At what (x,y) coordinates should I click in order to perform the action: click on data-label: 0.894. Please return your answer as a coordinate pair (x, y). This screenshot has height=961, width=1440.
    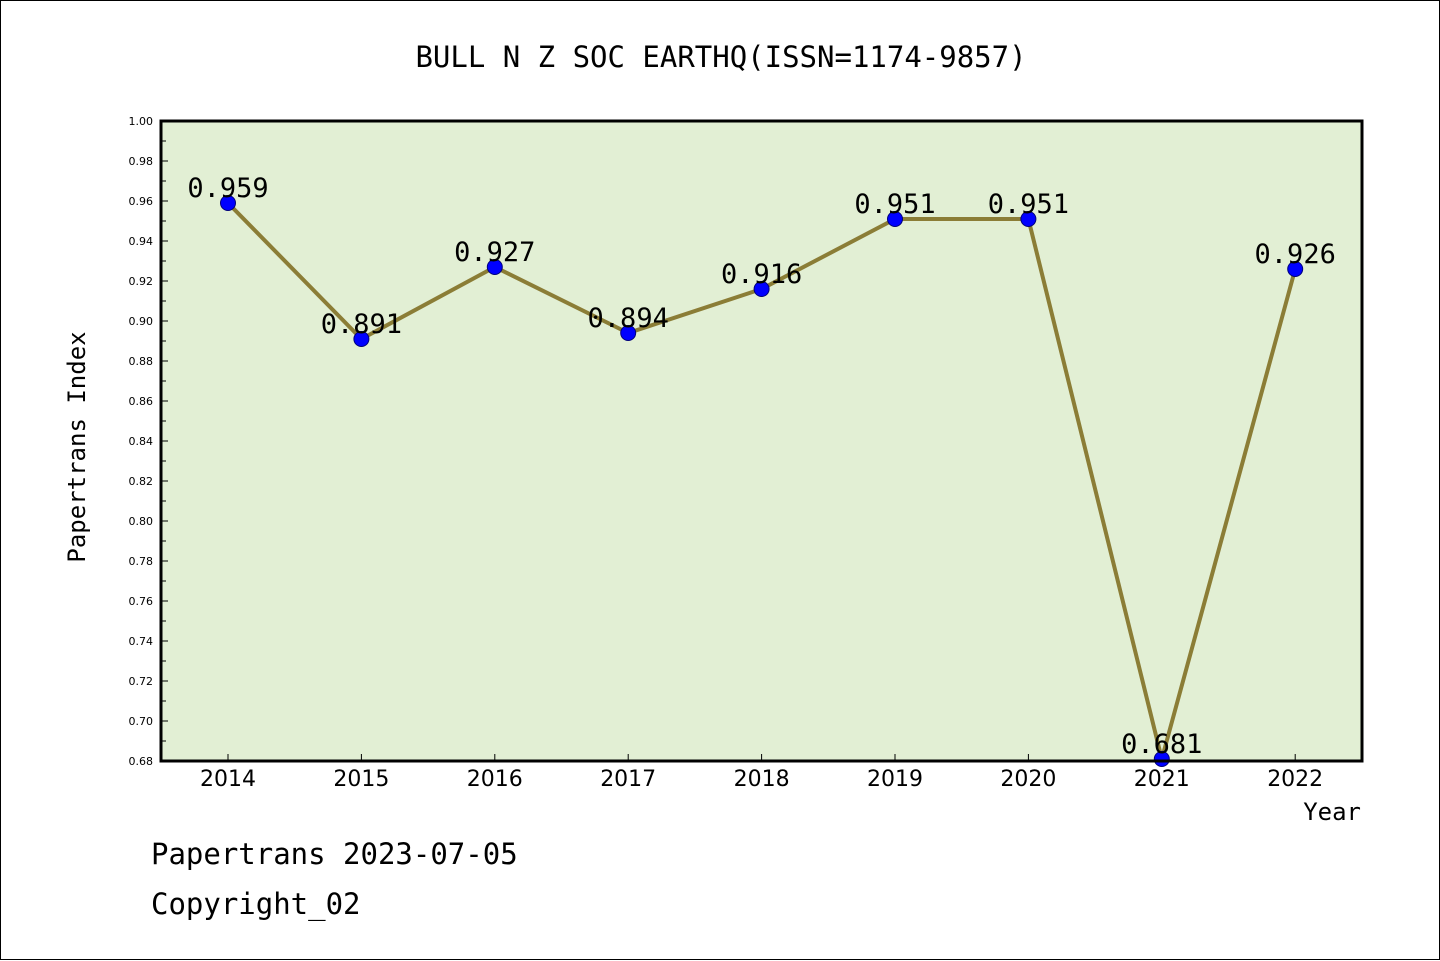
    Looking at the image, I should click on (628, 318).